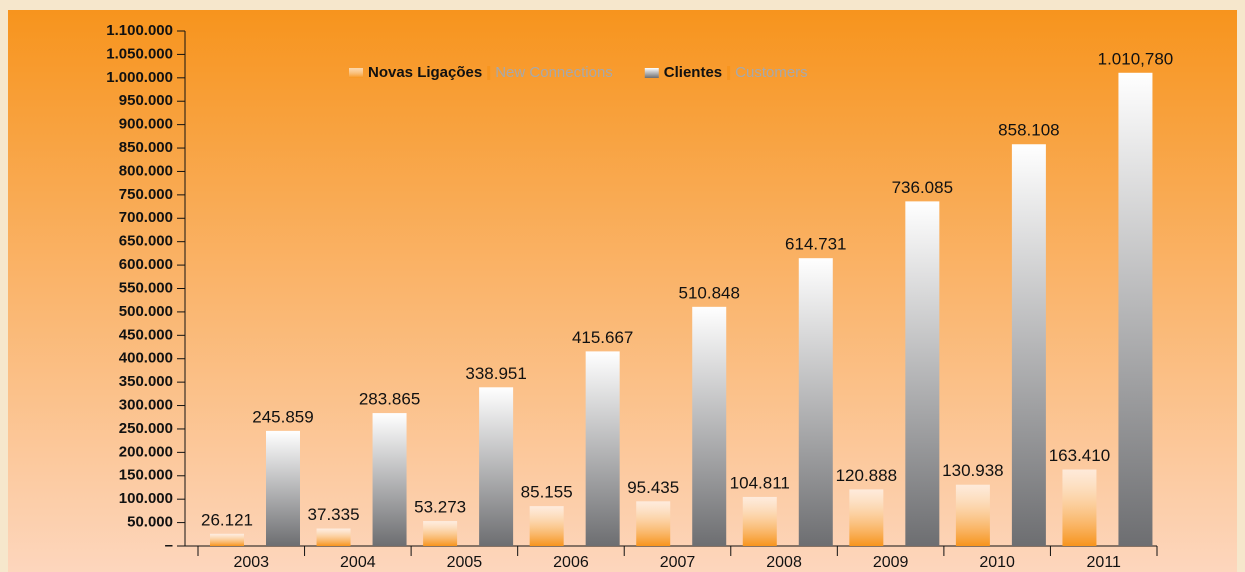  What do you see at coordinates (972, 470) in the screenshot?
I see `data-label: 130.938` at bounding box center [972, 470].